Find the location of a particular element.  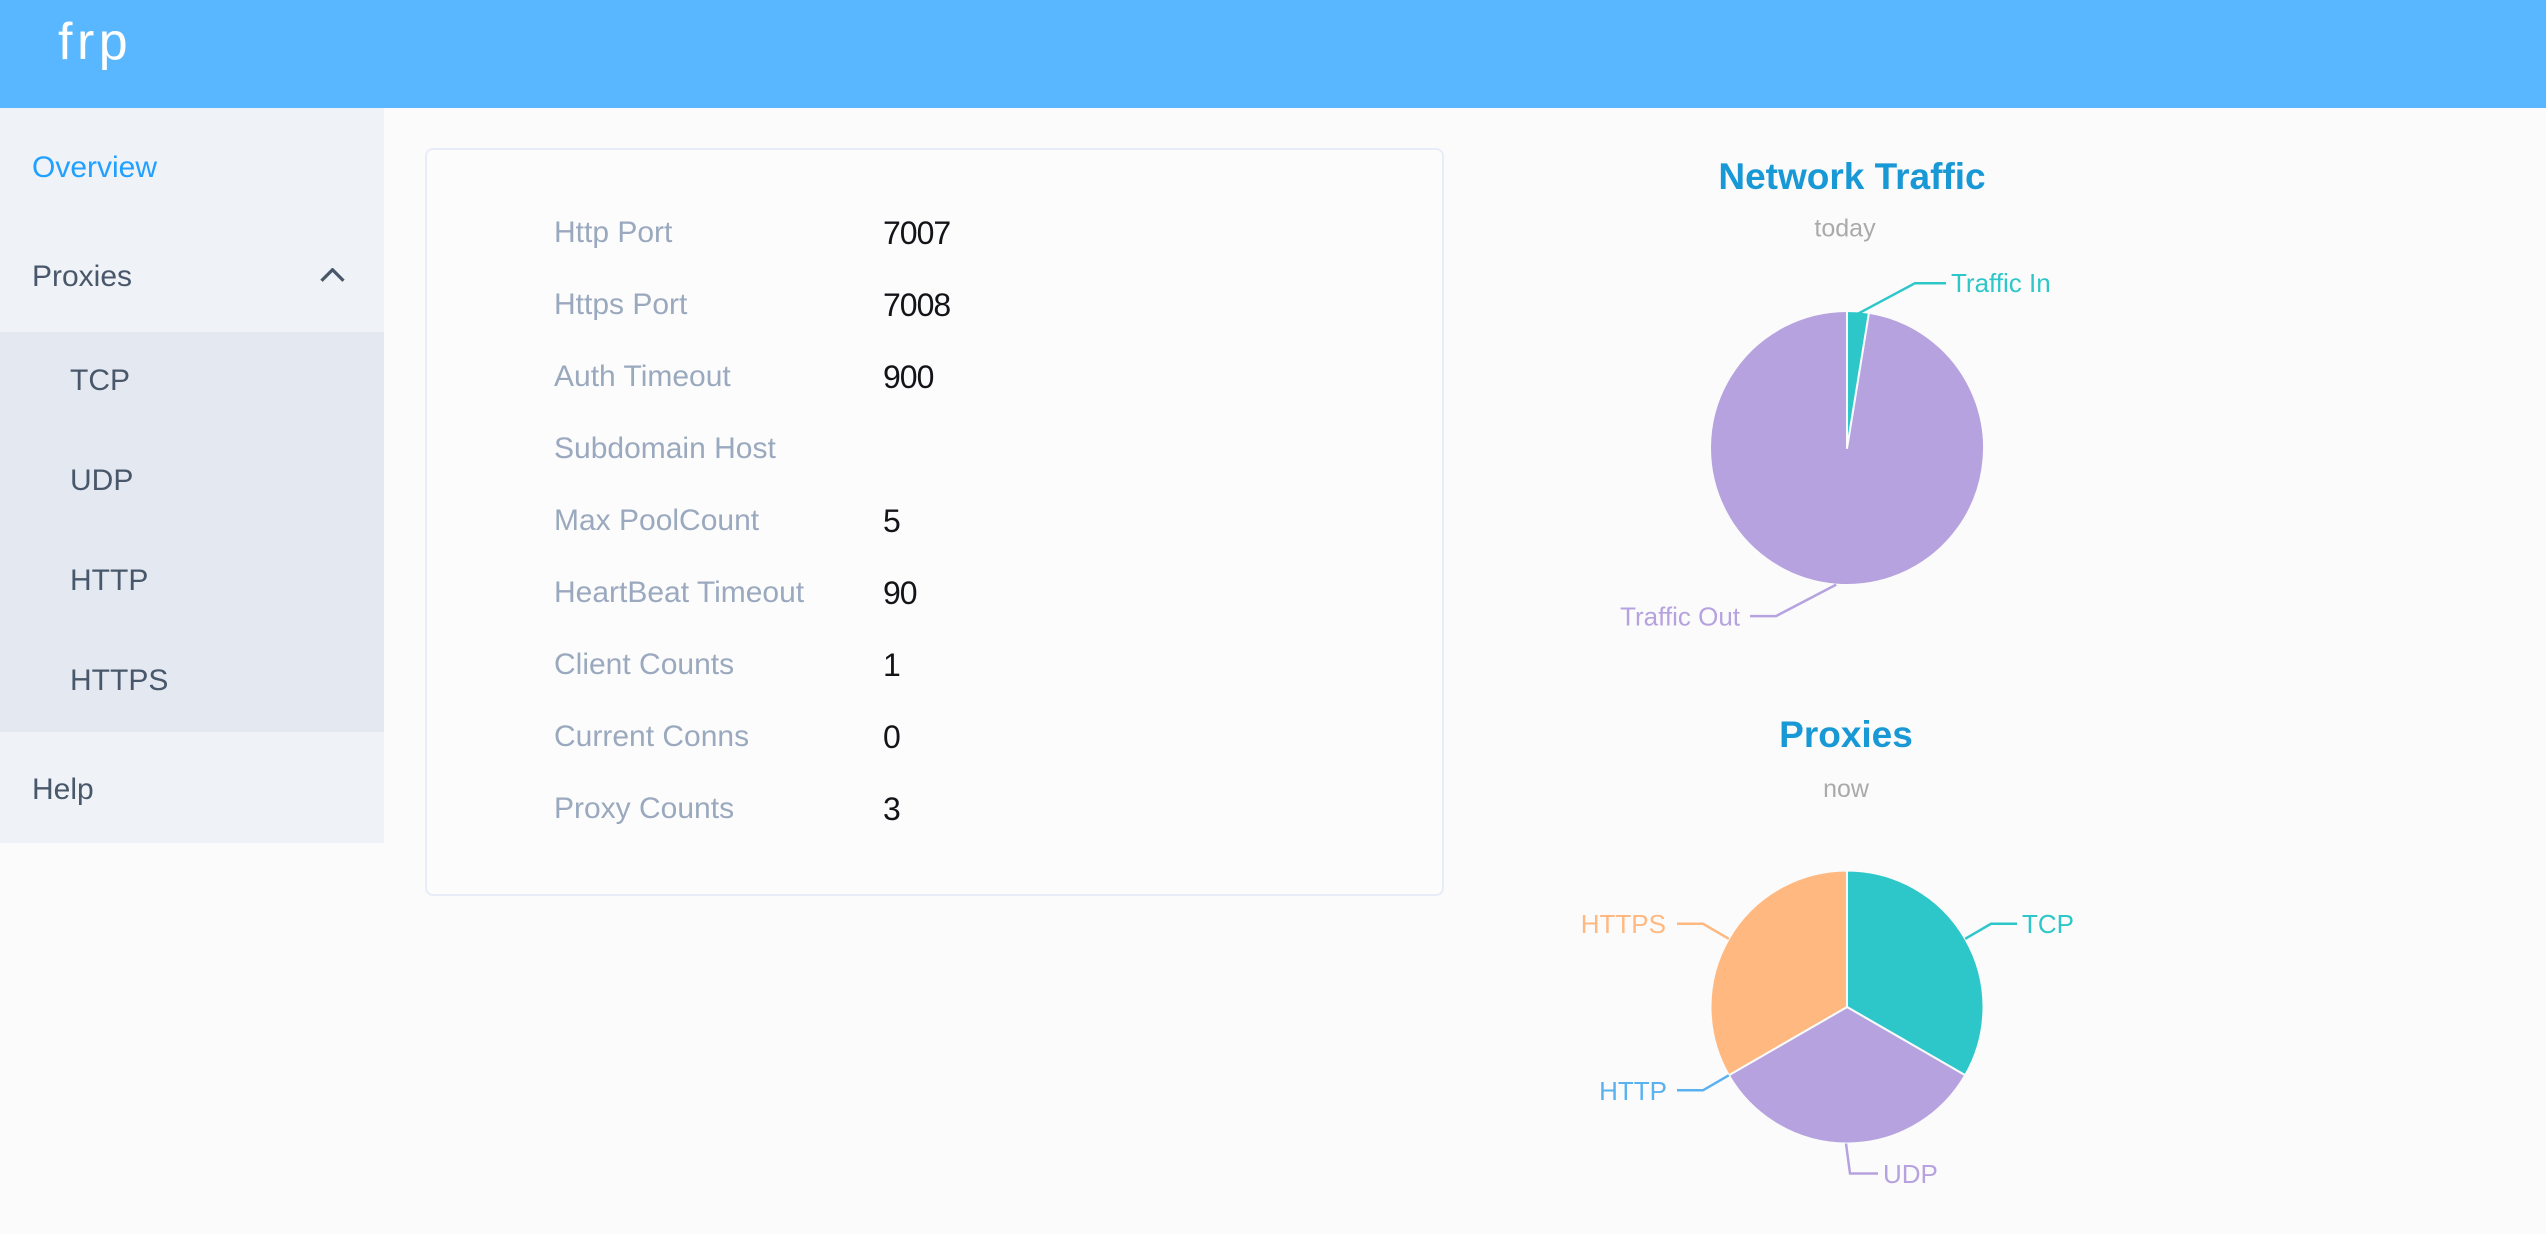

svg-text: Traffic In is located at coordinates (2001, 283).